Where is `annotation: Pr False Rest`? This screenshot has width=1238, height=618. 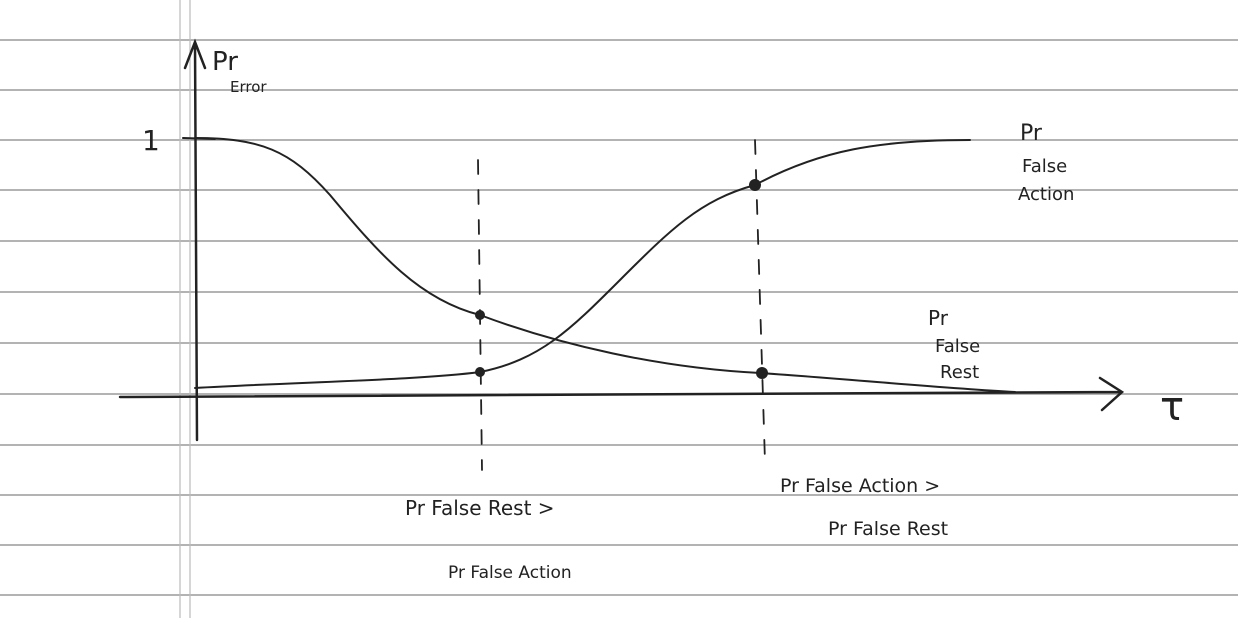
annotation: Pr False Rest is located at coordinates (888, 529).